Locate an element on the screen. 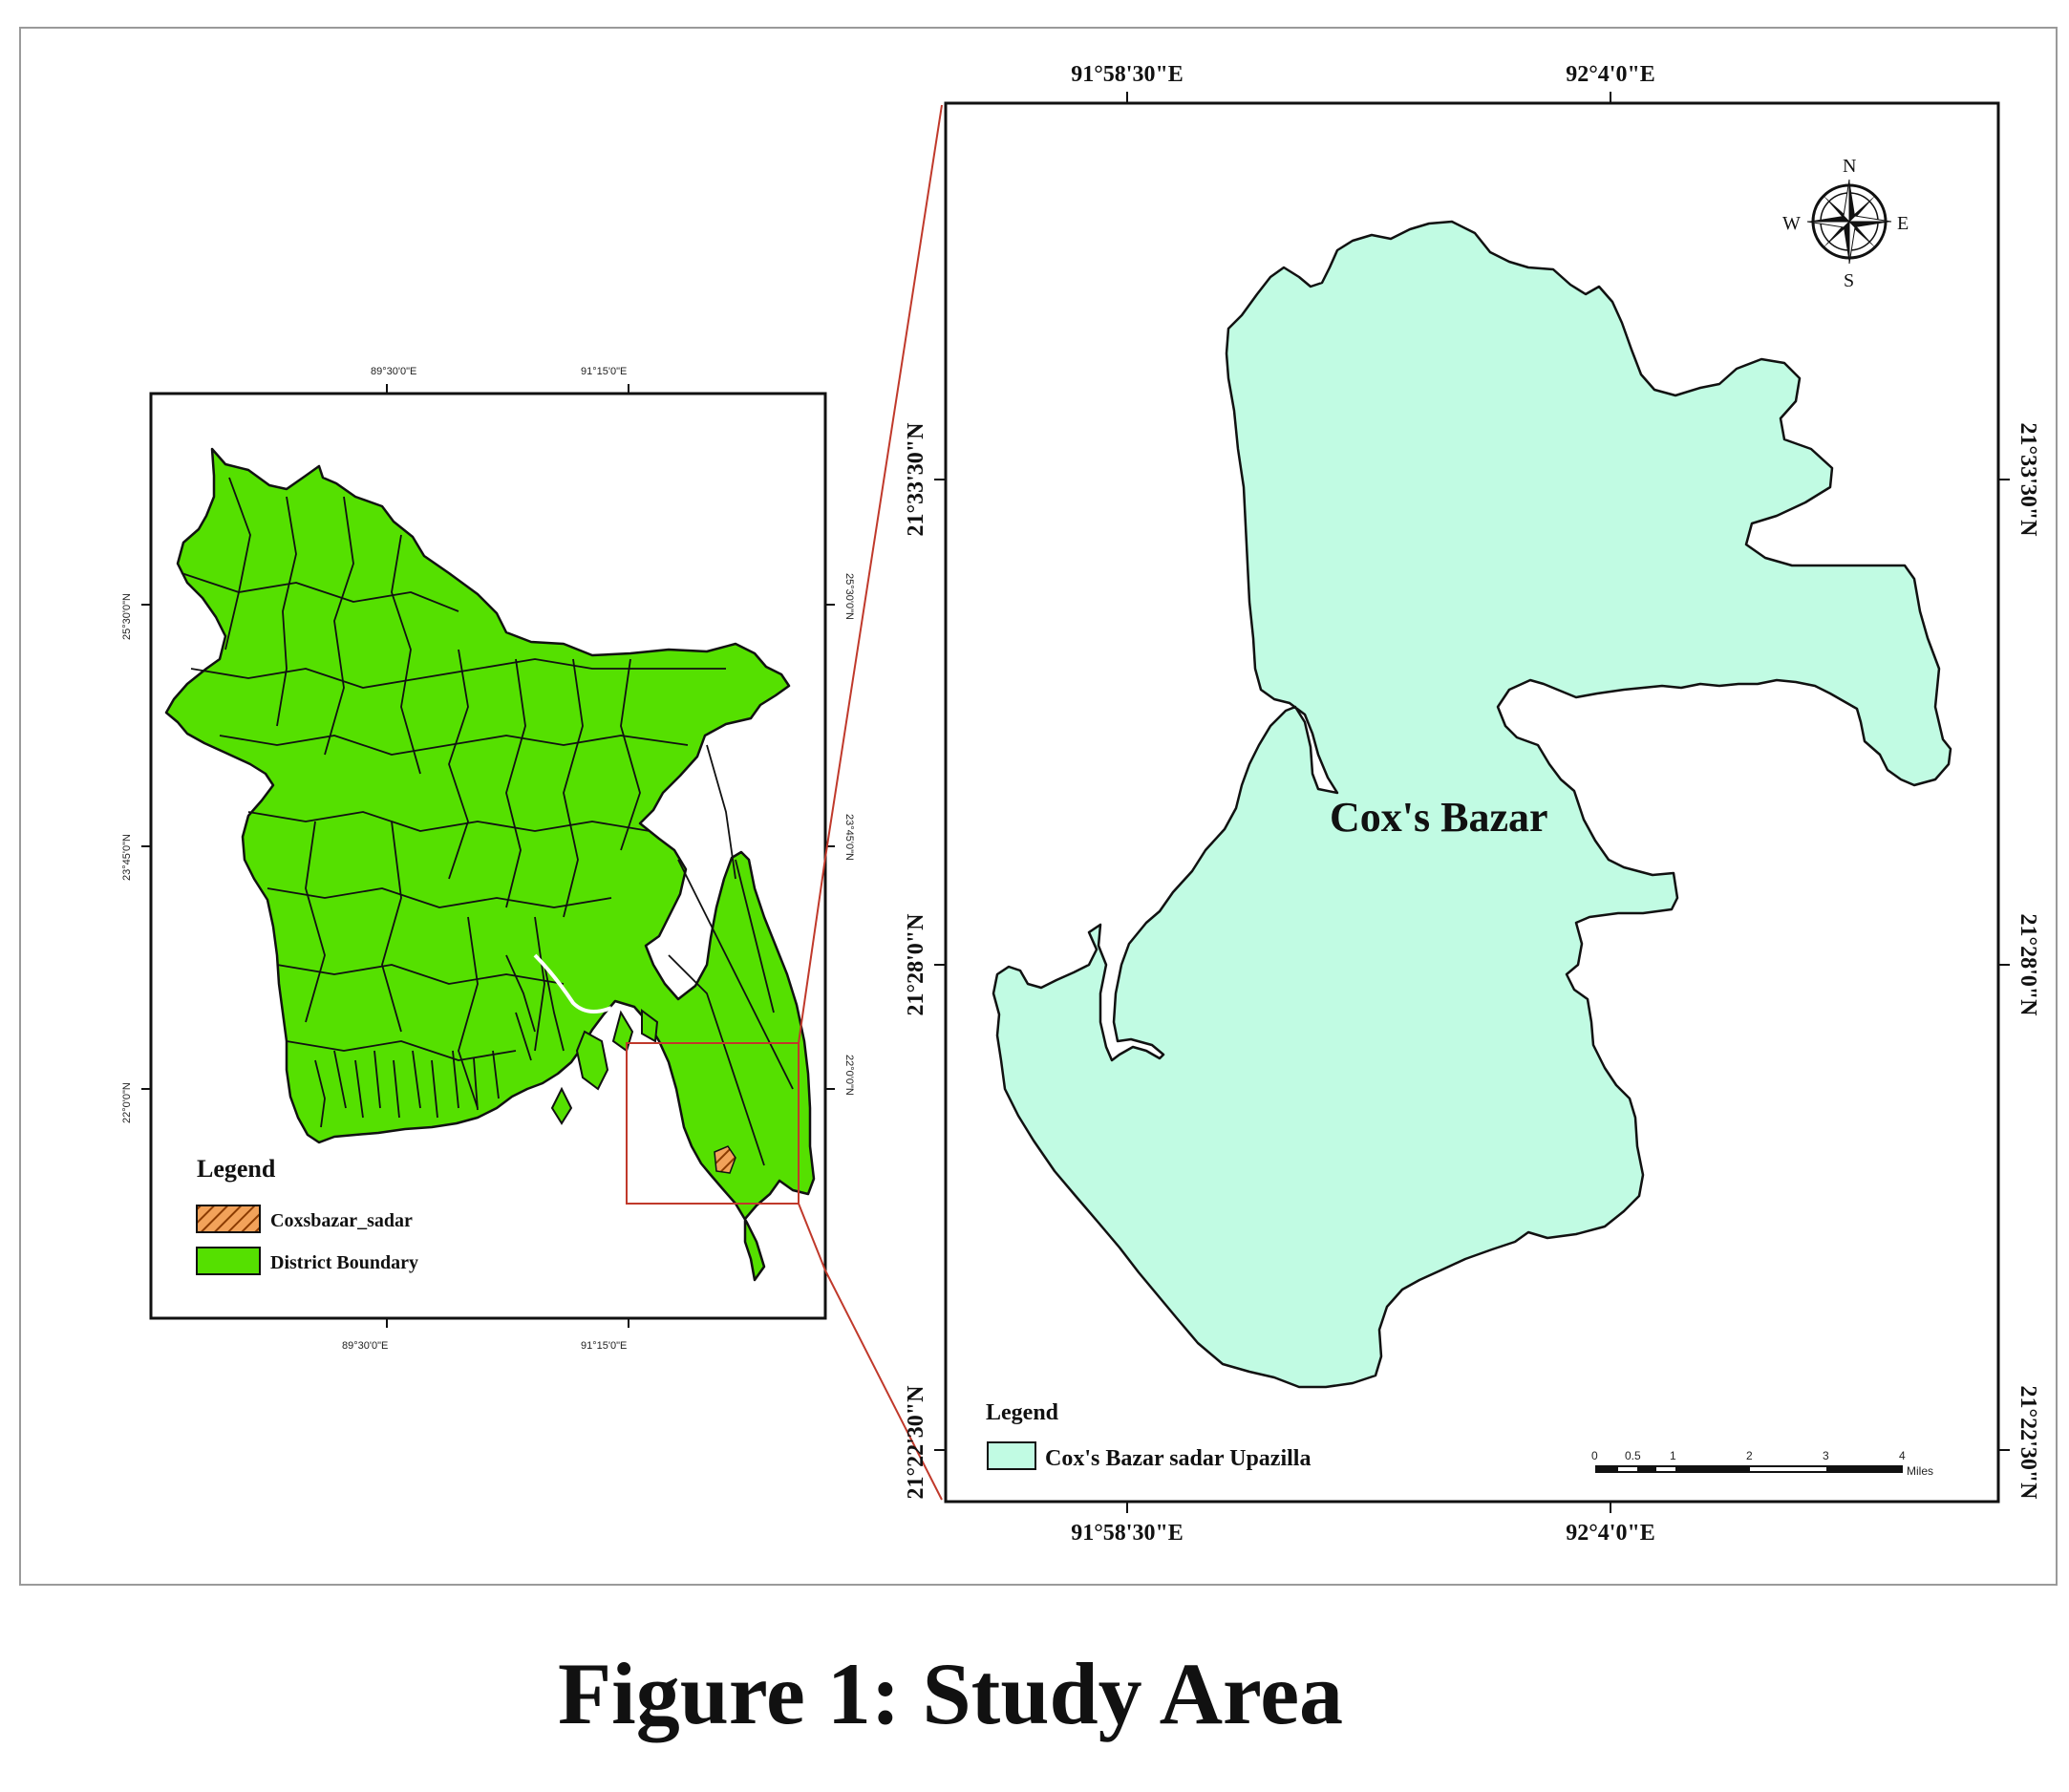 This screenshot has width=2069, height=1792. overview-legend: Legend Coxsbazar_sadar District Boundary is located at coordinates (307, 1215).